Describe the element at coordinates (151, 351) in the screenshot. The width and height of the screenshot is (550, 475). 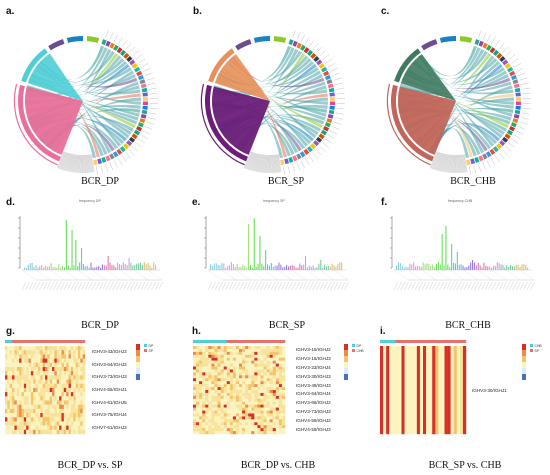
I see `legend-group-label: SP` at that location.